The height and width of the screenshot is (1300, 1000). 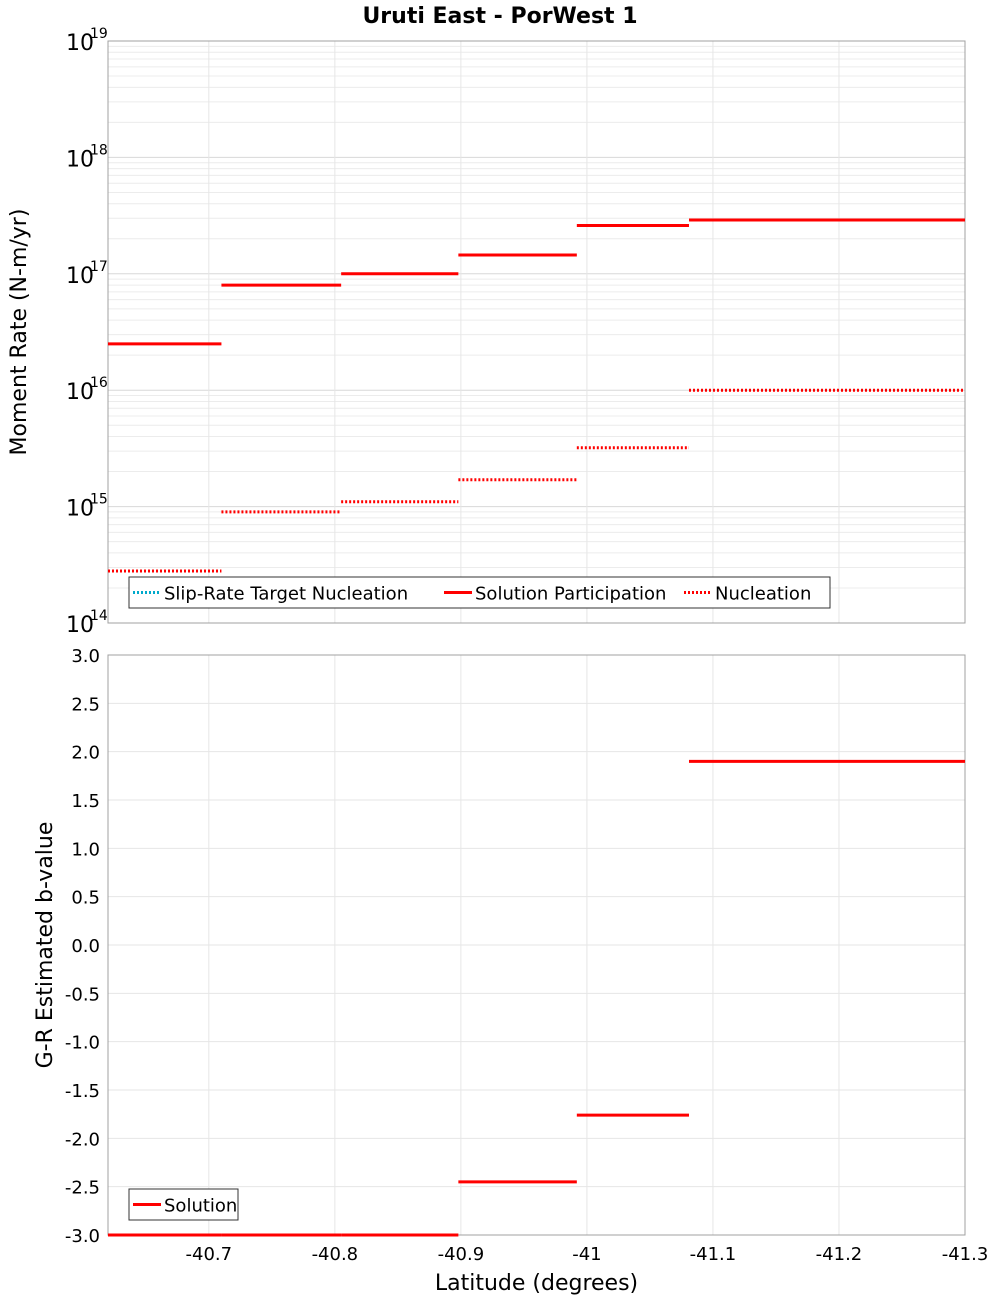 I want to click on bottom-y-tick-label: 2.5, so click(x=85, y=704).